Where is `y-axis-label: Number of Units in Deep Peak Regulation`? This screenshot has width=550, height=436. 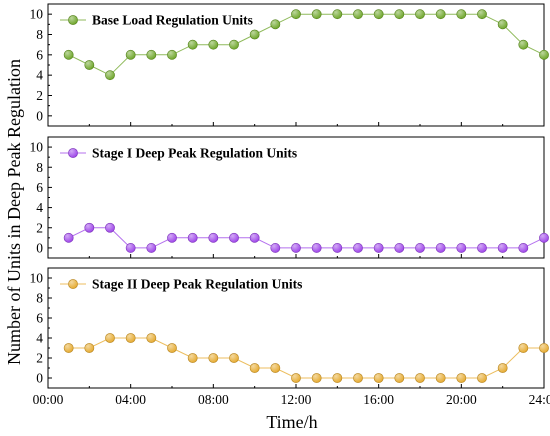
y-axis-label: Number of Units in Deep Peak Regulation is located at coordinates (14, 212).